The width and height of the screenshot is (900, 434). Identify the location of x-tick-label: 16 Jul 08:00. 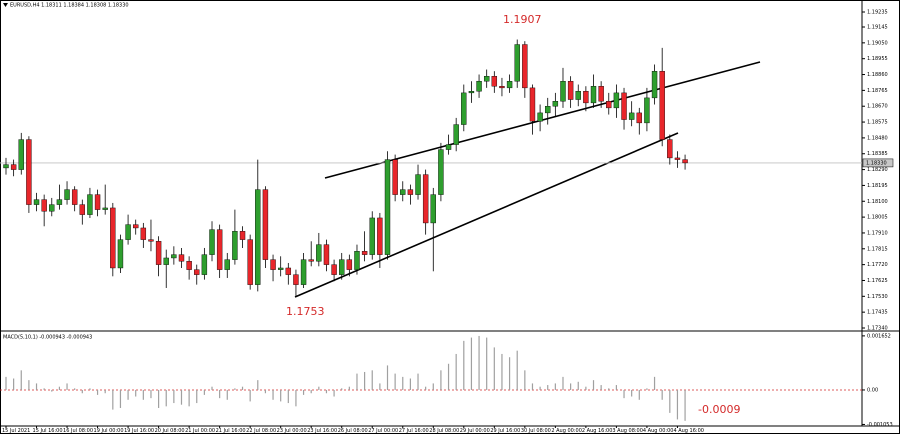
(78, 431).